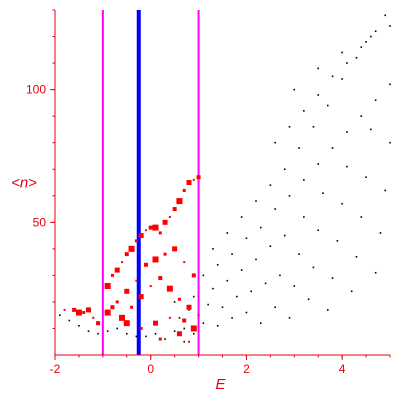 This screenshot has height=400, width=400. I want to click on y-axis-title: <n>, so click(24, 183).